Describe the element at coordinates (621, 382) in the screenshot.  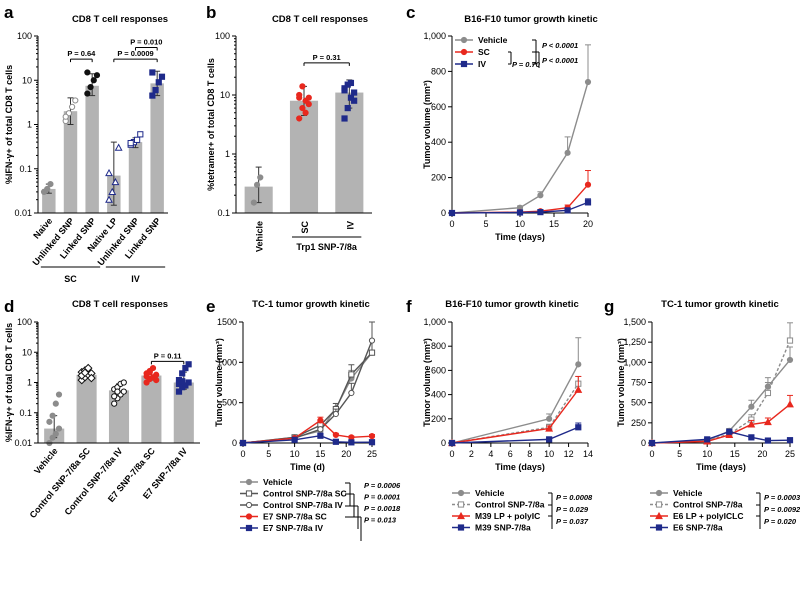
I see `y-axis-label-g: Tumor volume (mm³)` at that location.